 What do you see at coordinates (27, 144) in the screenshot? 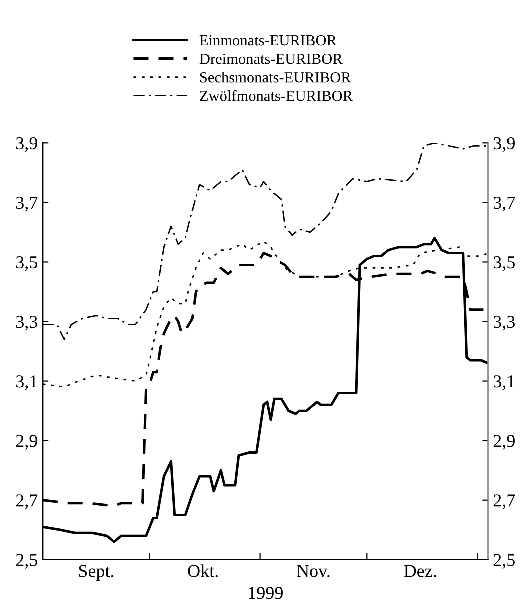
I see `y-tick-label: 3,9` at bounding box center [27, 144].